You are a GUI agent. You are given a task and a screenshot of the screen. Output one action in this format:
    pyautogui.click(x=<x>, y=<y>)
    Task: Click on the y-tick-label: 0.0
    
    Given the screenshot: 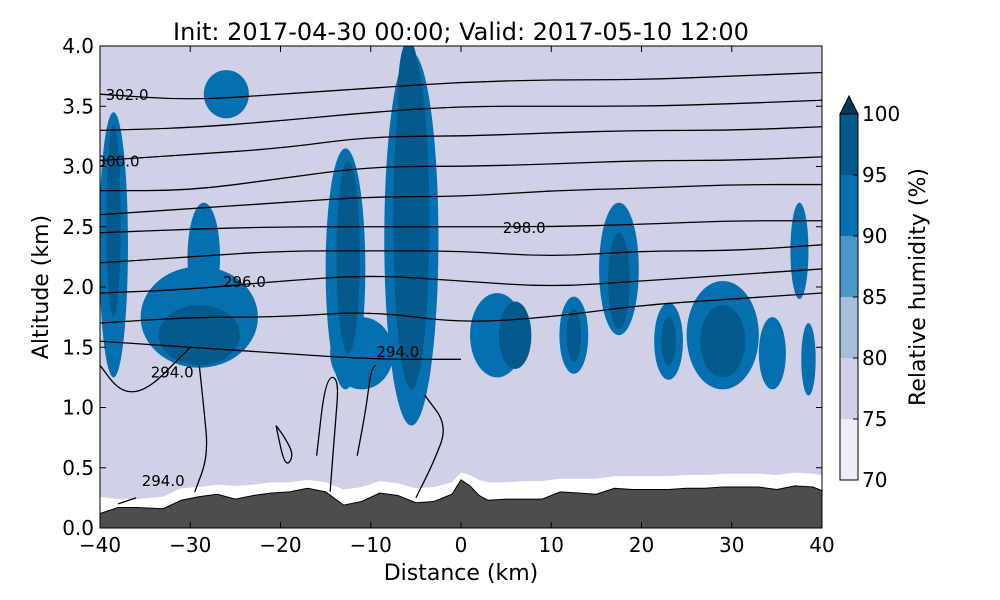 What is the action you would take?
    pyautogui.click(x=78, y=528)
    